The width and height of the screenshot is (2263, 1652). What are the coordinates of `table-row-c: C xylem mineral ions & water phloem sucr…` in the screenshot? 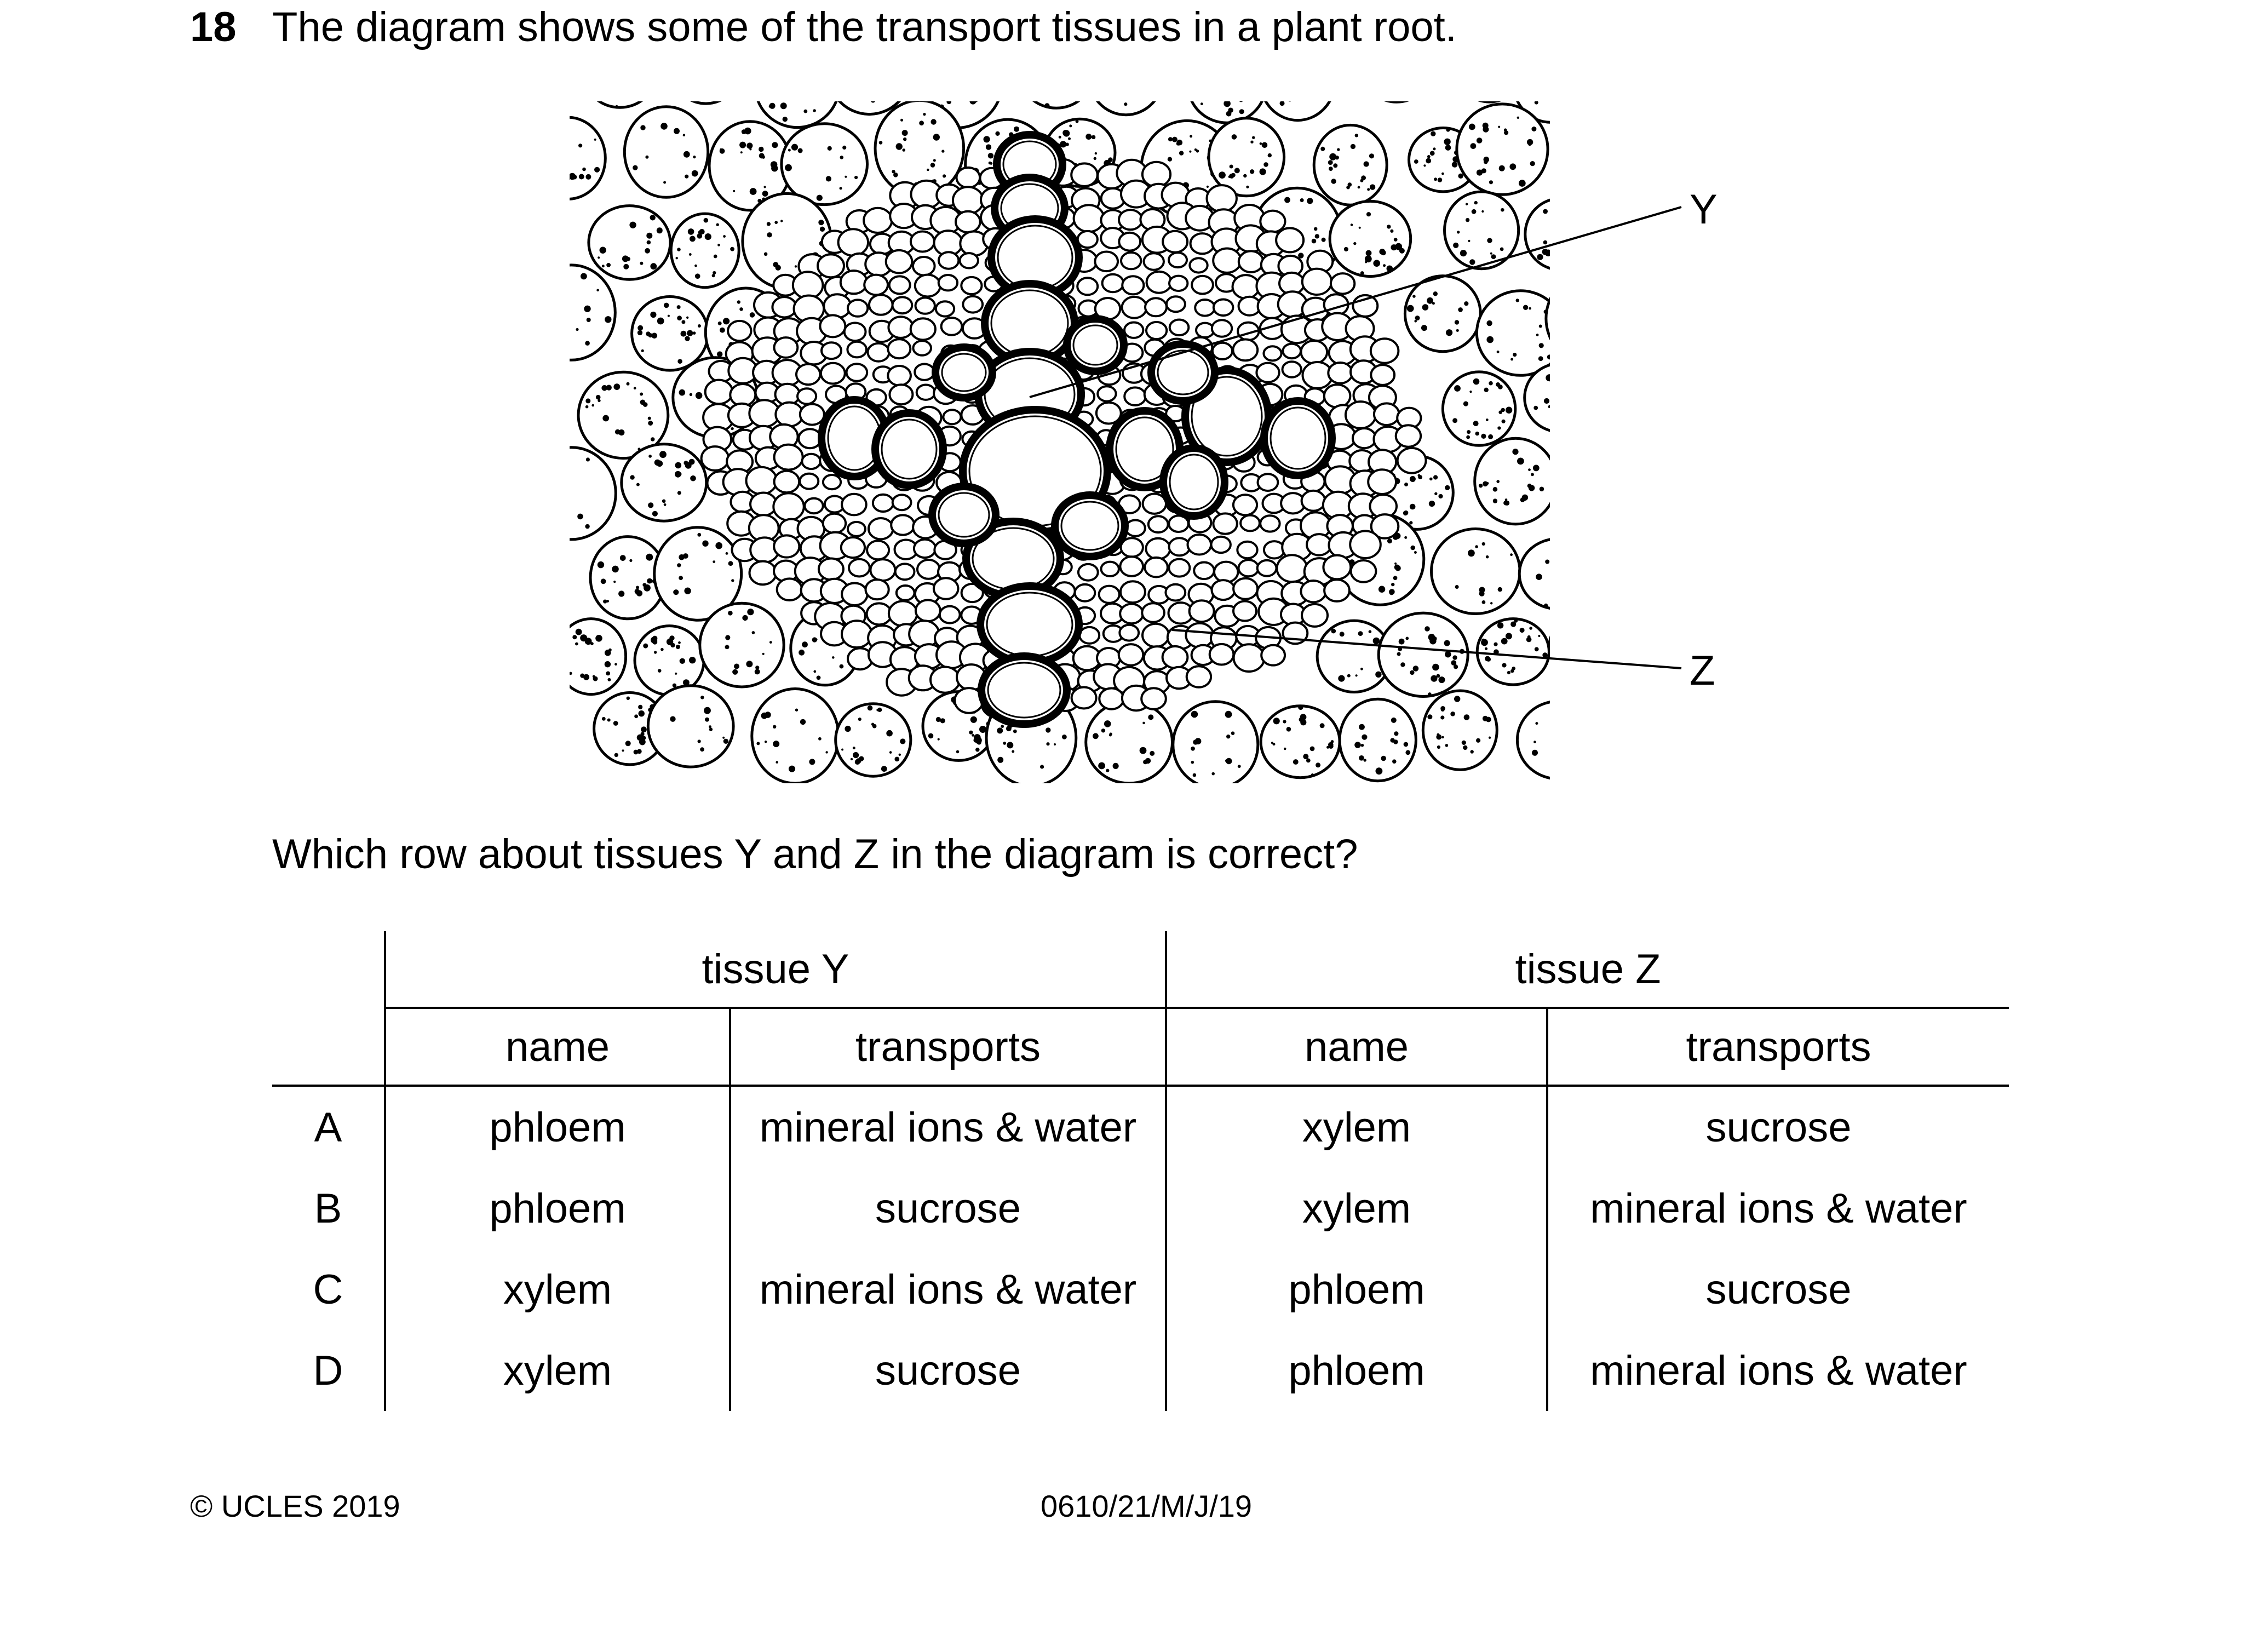 It's located at (1140, 1289).